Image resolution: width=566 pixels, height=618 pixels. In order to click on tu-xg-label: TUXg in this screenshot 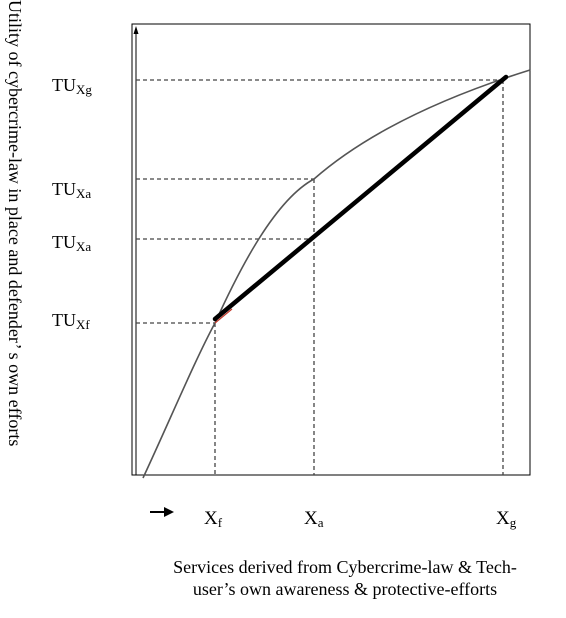, I will do `click(72, 86)`.